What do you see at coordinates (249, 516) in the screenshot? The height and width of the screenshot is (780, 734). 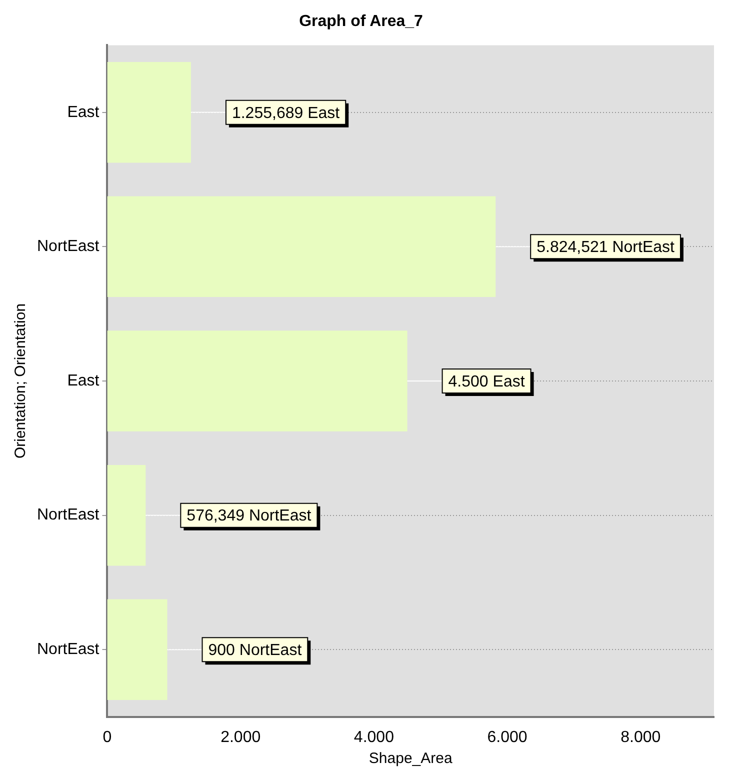 I see `data-label: 576,349 NortEast` at bounding box center [249, 516].